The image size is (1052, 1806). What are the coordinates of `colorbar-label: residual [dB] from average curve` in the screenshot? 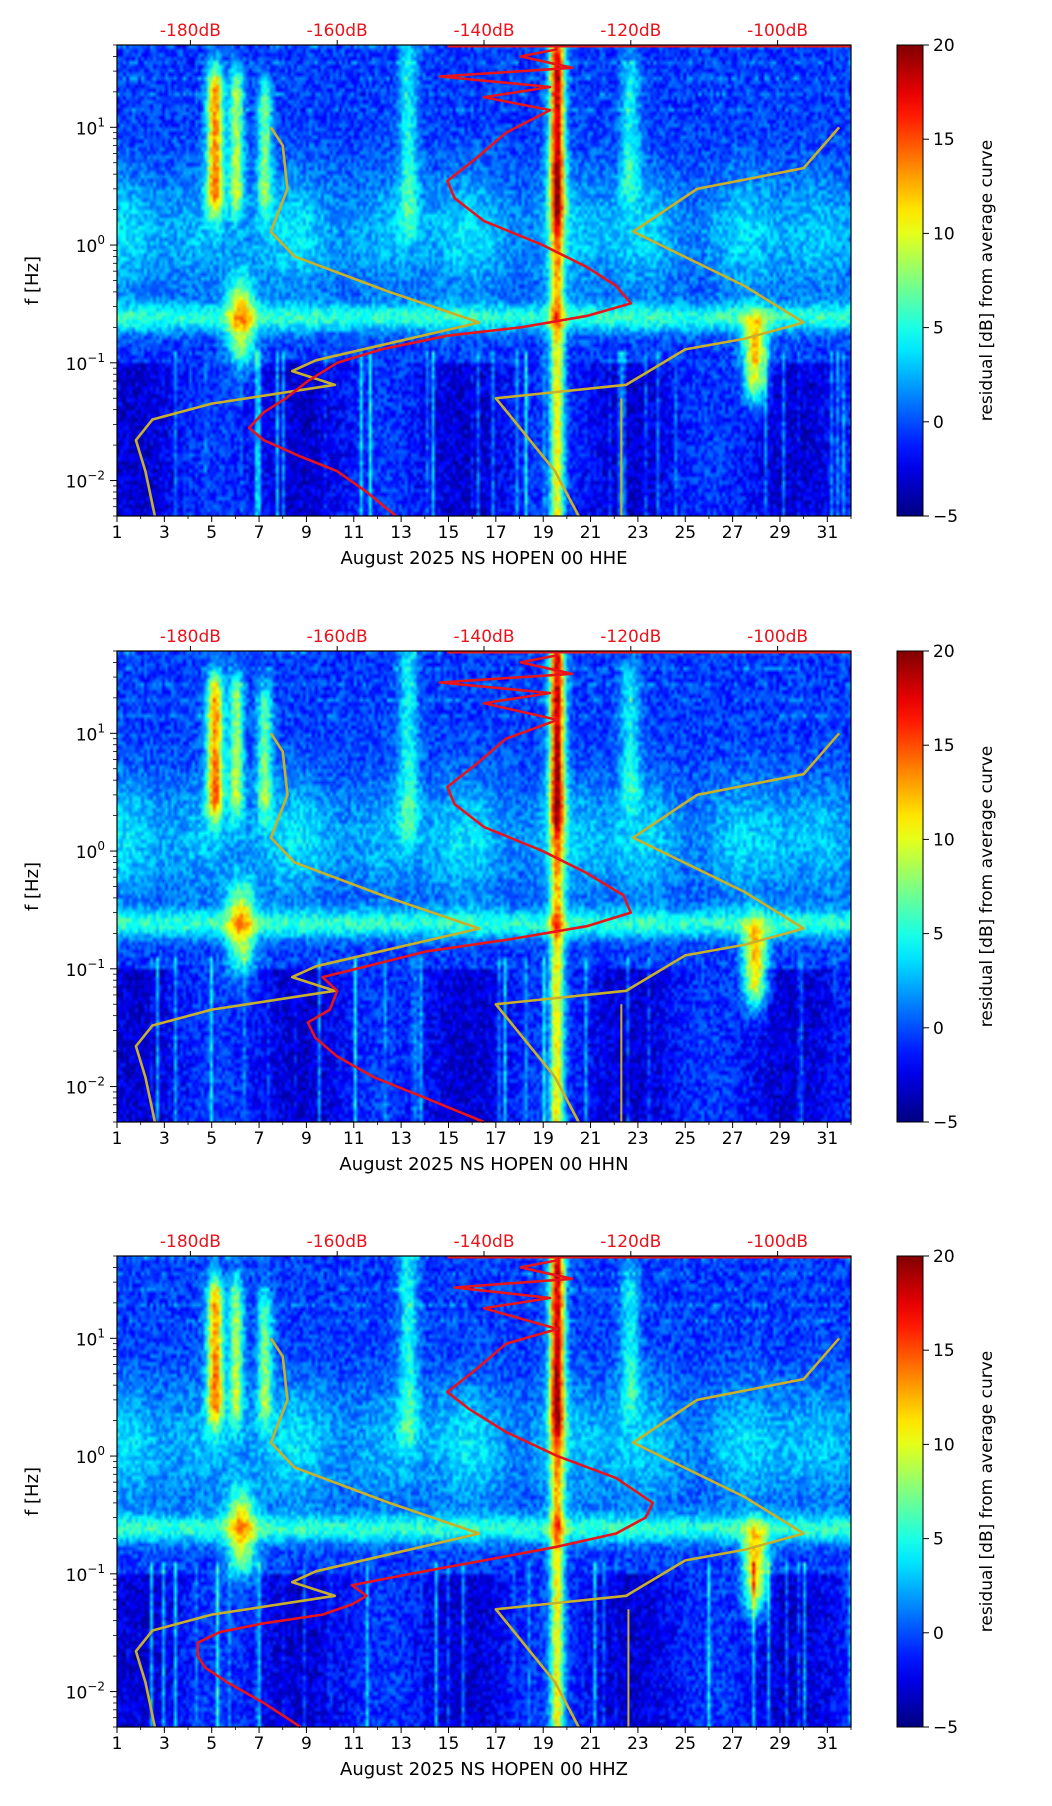 It's located at (987, 886).